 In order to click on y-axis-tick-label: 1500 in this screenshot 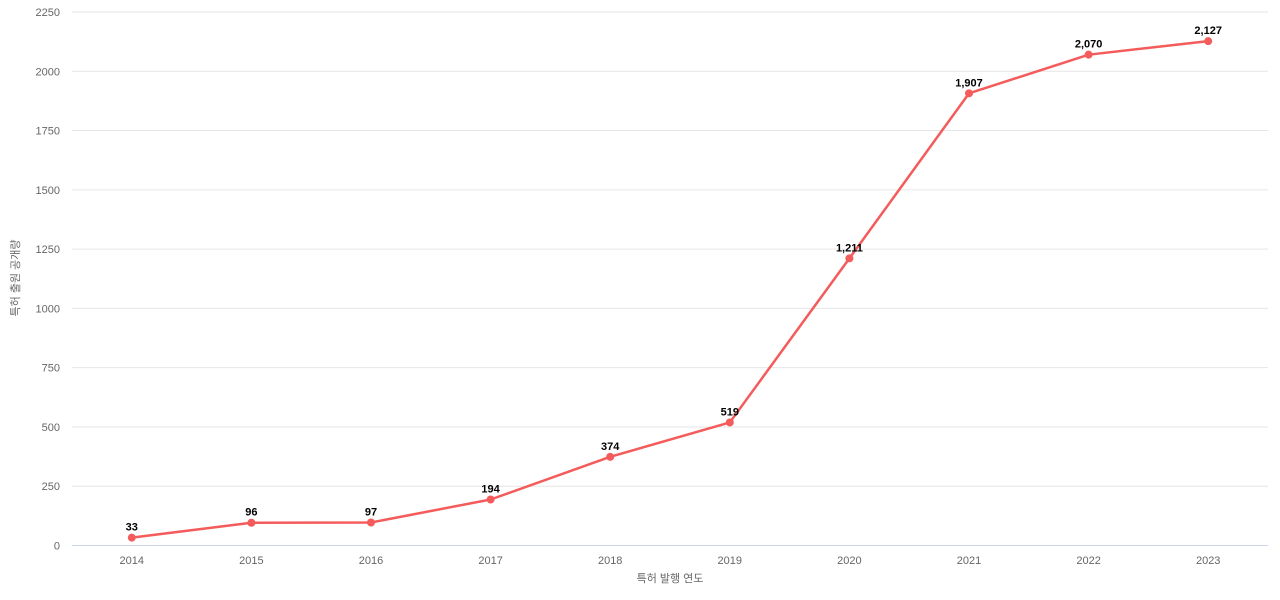, I will do `click(48, 191)`.